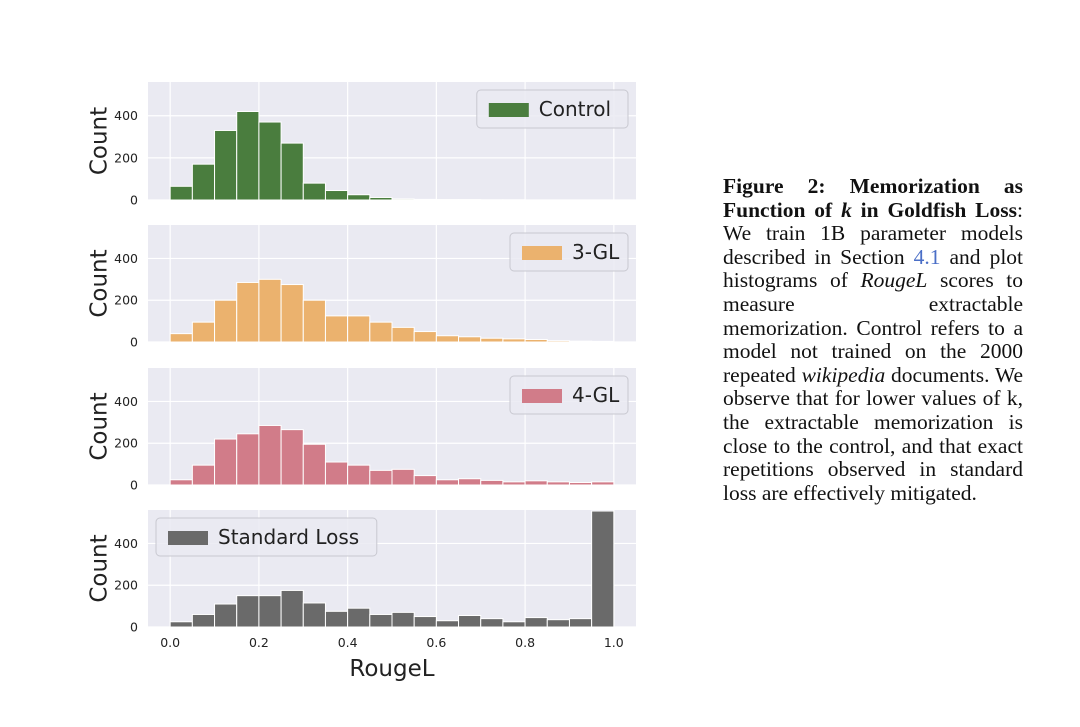  I want to click on x-axis-label: RougeL, so click(391, 669).